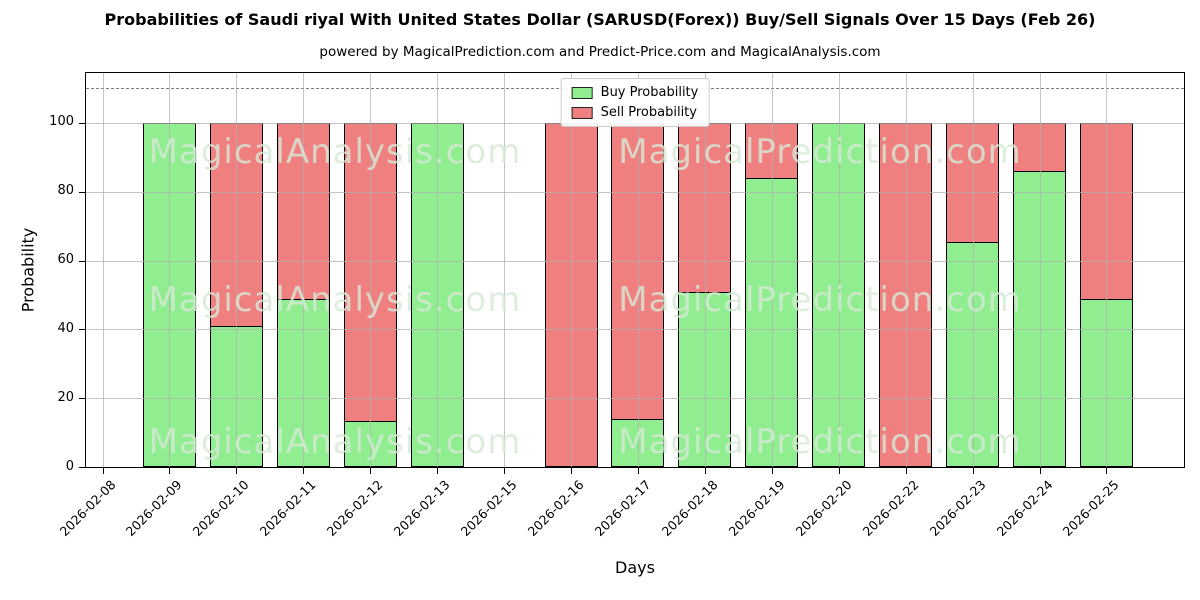 This screenshot has height=600, width=1200. Describe the element at coordinates (622, 508) in the screenshot. I see `x-tick-label: 2026-02-17` at that location.